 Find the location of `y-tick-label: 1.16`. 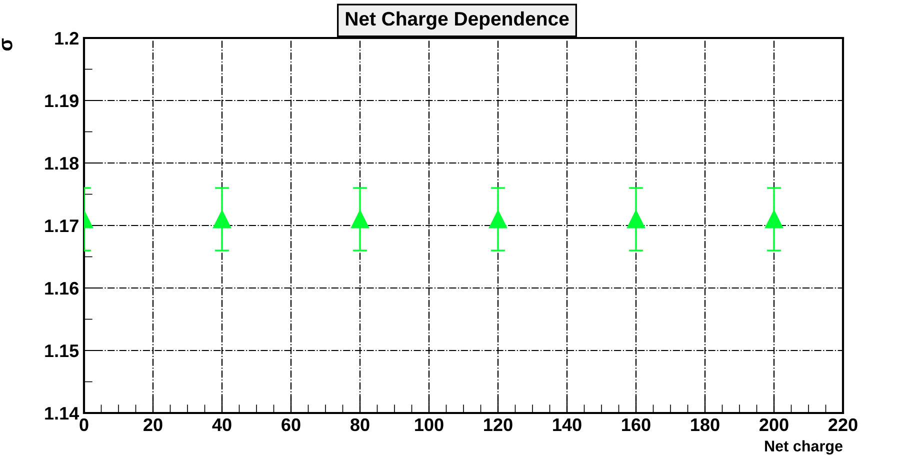

y-tick-label: 1.16 is located at coordinates (61, 288).